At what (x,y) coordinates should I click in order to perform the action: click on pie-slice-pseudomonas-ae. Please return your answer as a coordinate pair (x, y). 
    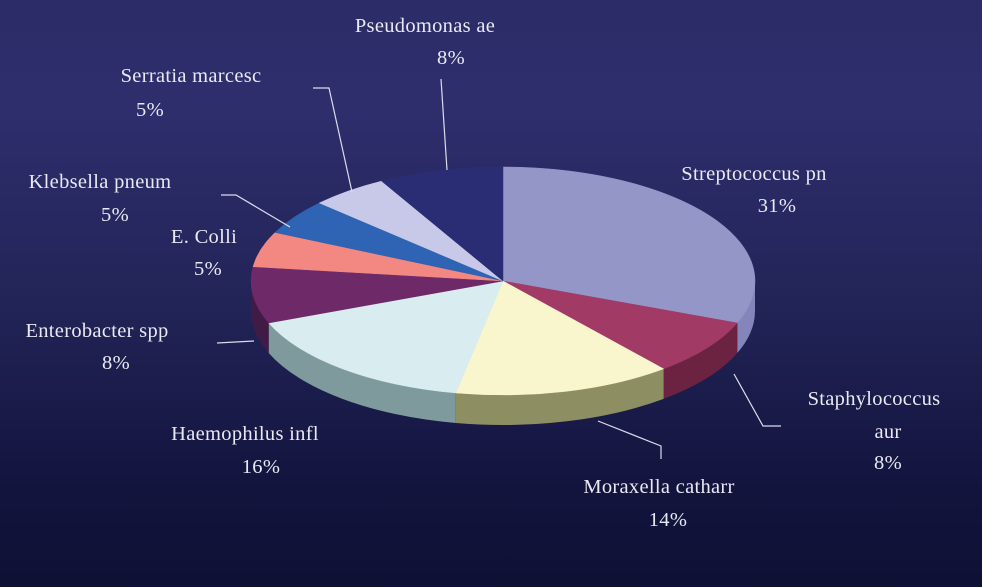
    Looking at the image, I should click on (442, 224).